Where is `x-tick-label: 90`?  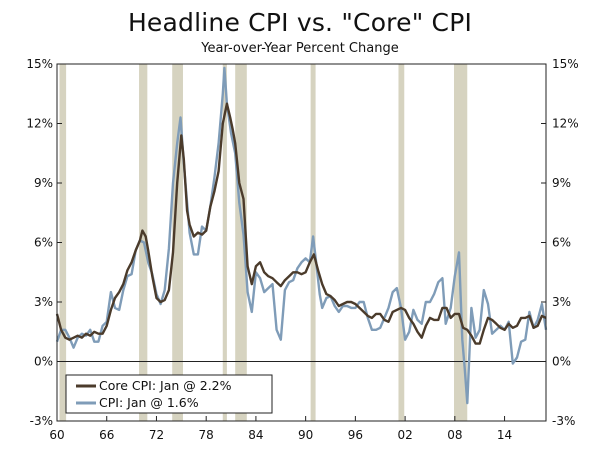 x-tick-label: 90 is located at coordinates (305, 435).